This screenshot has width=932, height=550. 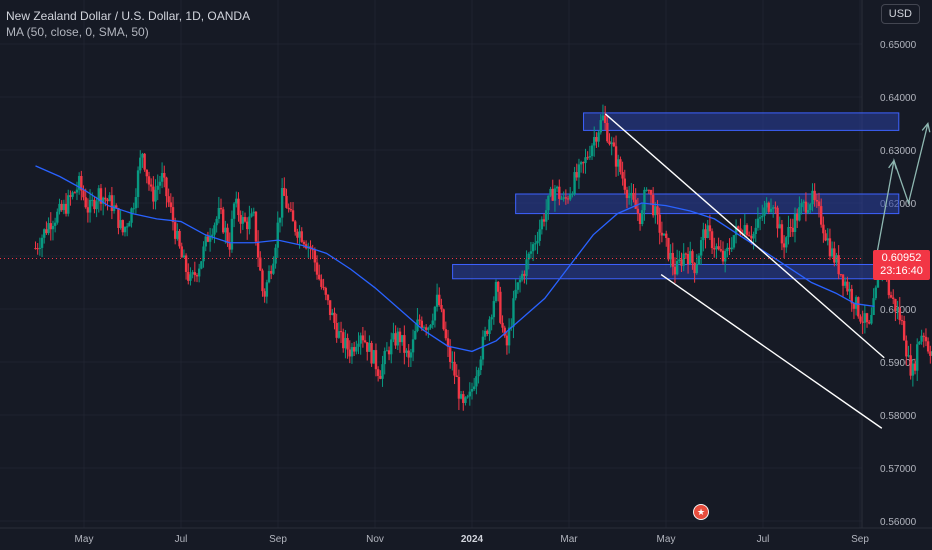 What do you see at coordinates (701, 512) in the screenshot?
I see `flag-us-icon: ★` at bounding box center [701, 512].